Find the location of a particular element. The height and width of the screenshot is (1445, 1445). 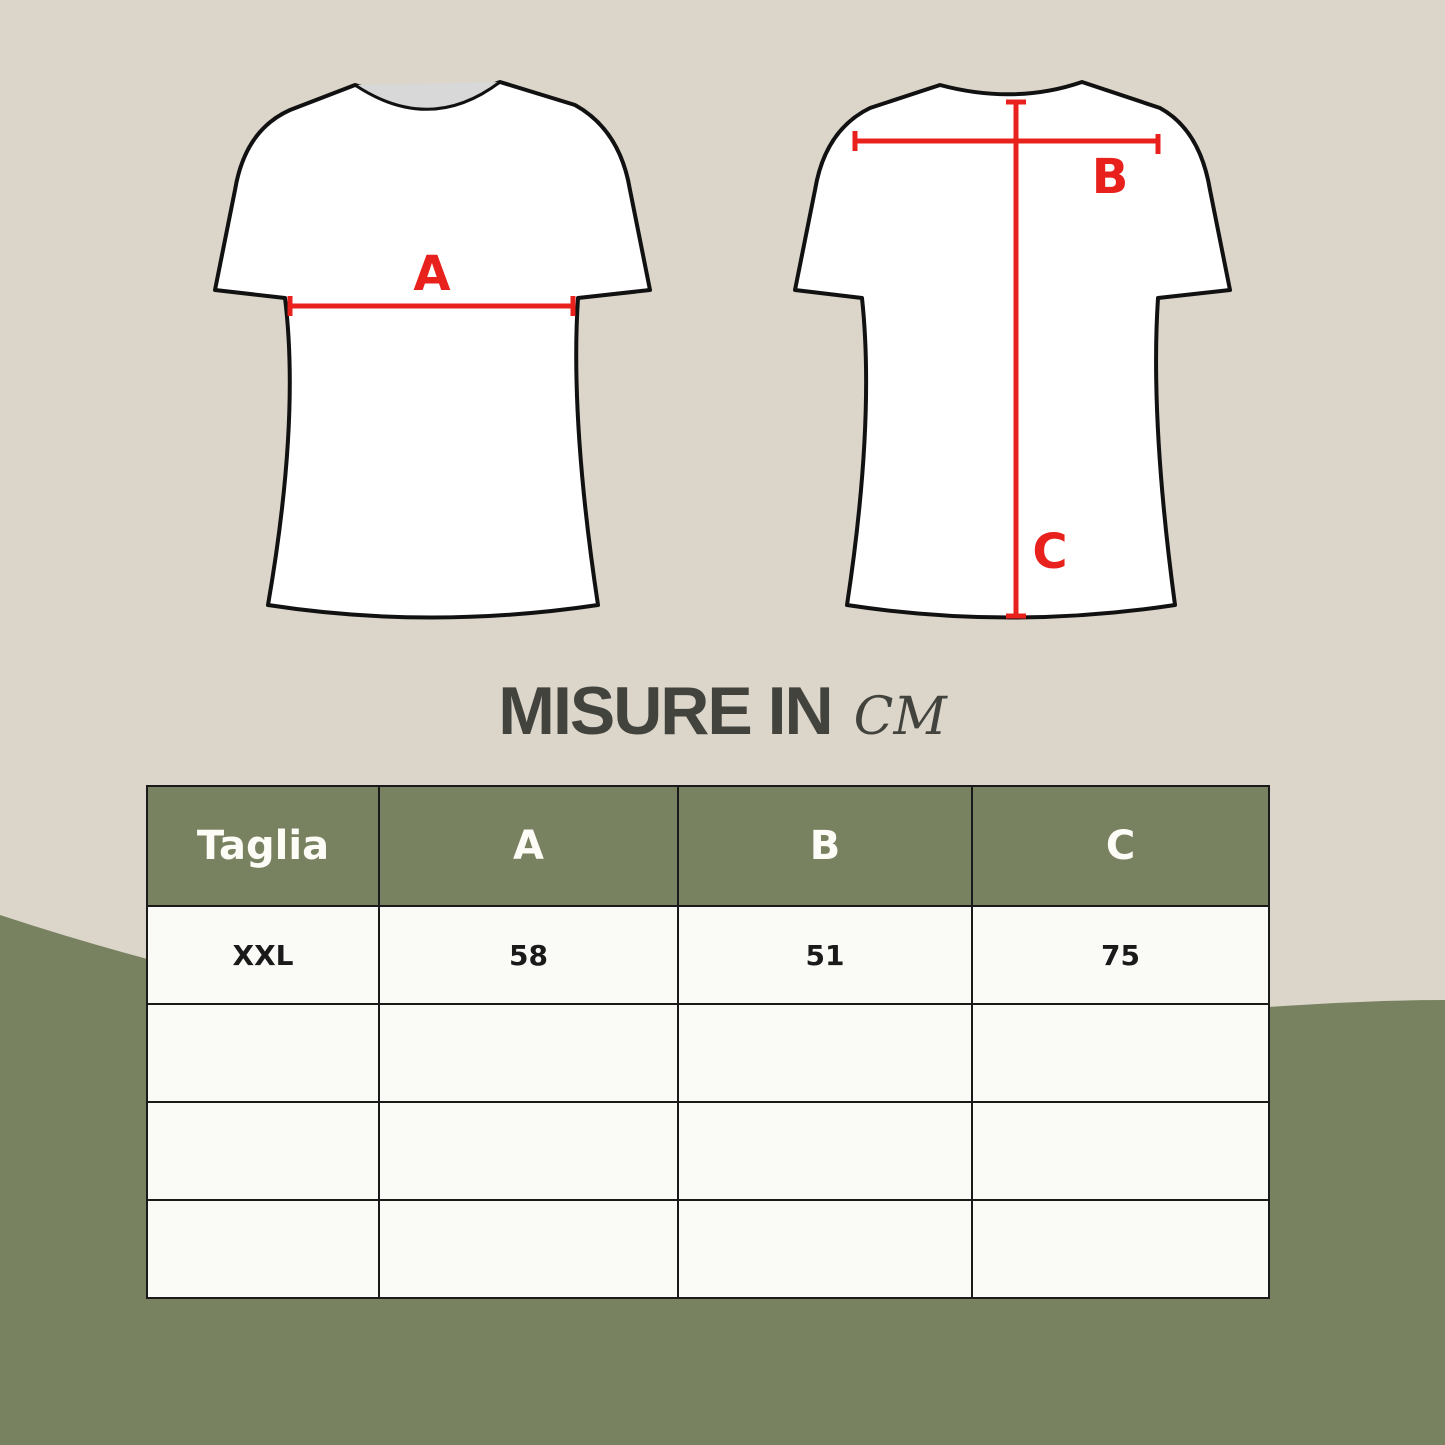

cell: 75 is located at coordinates (1120, 955).